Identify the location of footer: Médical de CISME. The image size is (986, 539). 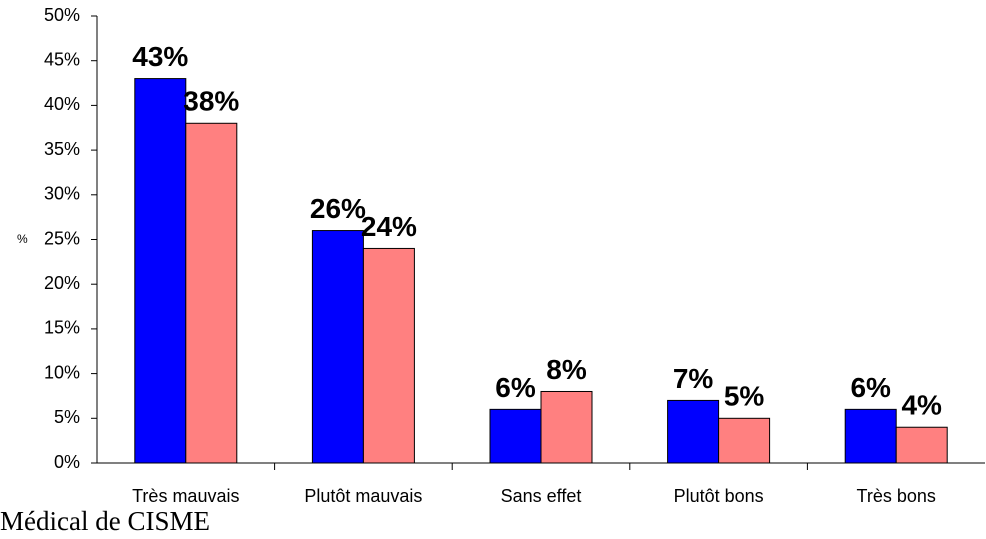
(105, 521).